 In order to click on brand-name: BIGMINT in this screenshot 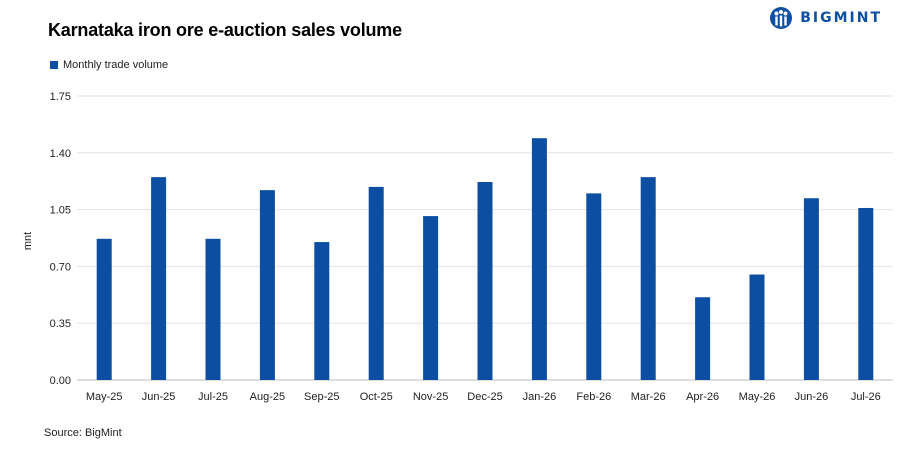, I will do `click(841, 18)`.